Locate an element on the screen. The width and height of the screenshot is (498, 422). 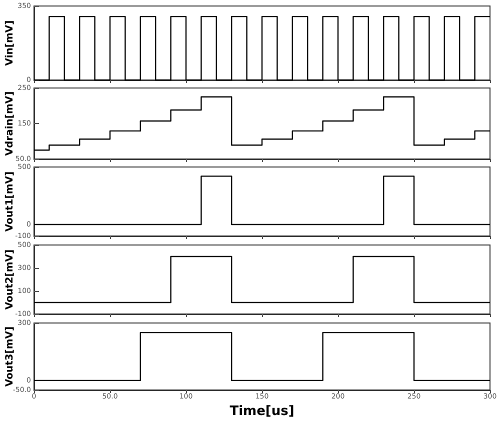
x-axis-title: Time[us] is located at coordinates (262, 411).